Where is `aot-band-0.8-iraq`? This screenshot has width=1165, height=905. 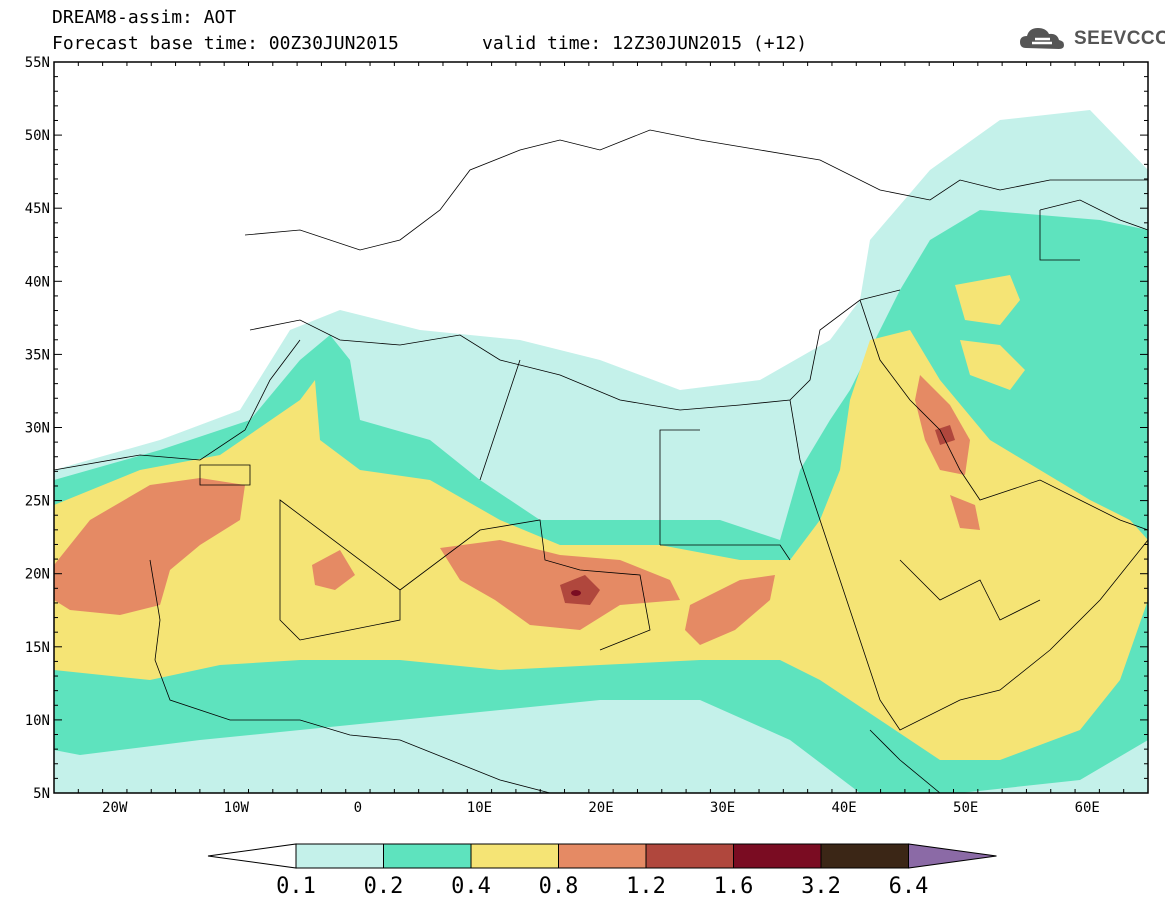
aot-band-0.8-iraq is located at coordinates (942, 425).